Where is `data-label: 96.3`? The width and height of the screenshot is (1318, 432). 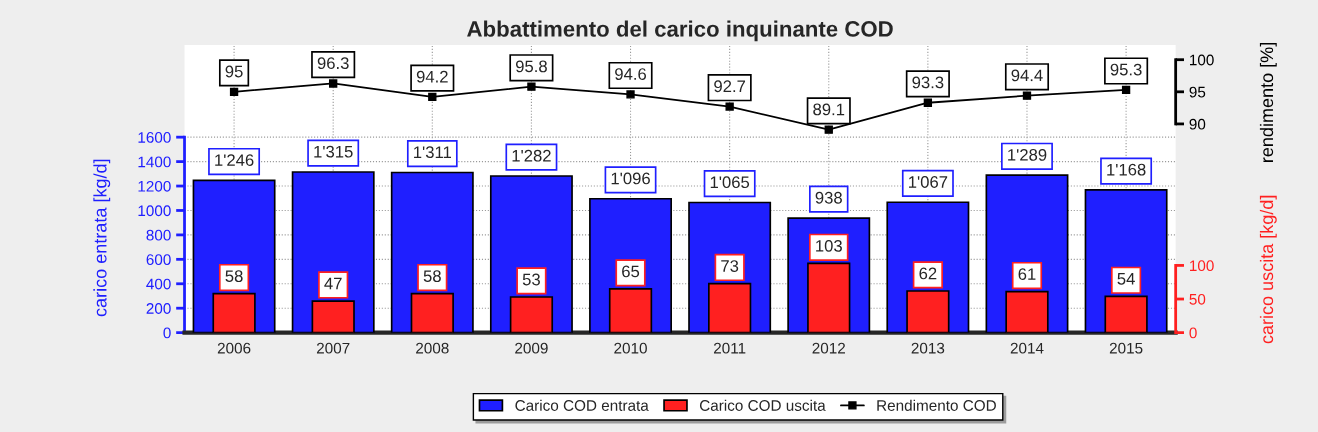 data-label: 96.3 is located at coordinates (333, 63).